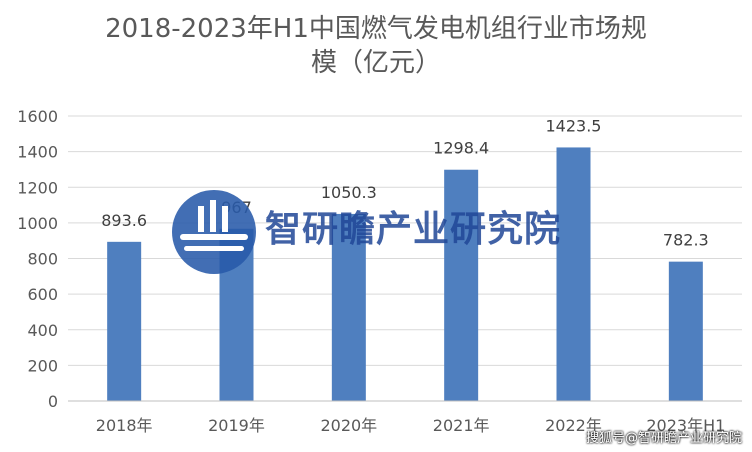  What do you see at coordinates (663, 438) in the screenshot?
I see `footer-watermark: 搜狐号@智研瞻产业研究院` at bounding box center [663, 438].